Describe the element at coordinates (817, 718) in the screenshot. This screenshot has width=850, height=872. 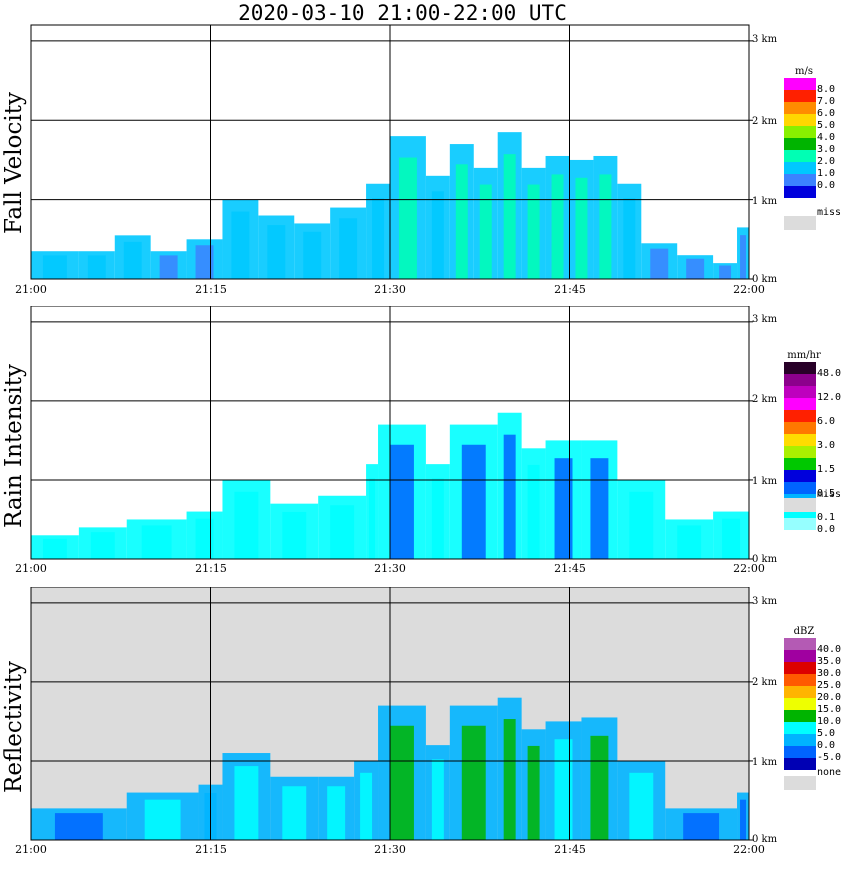
I see `colorbar-level: 10.0` at that location.